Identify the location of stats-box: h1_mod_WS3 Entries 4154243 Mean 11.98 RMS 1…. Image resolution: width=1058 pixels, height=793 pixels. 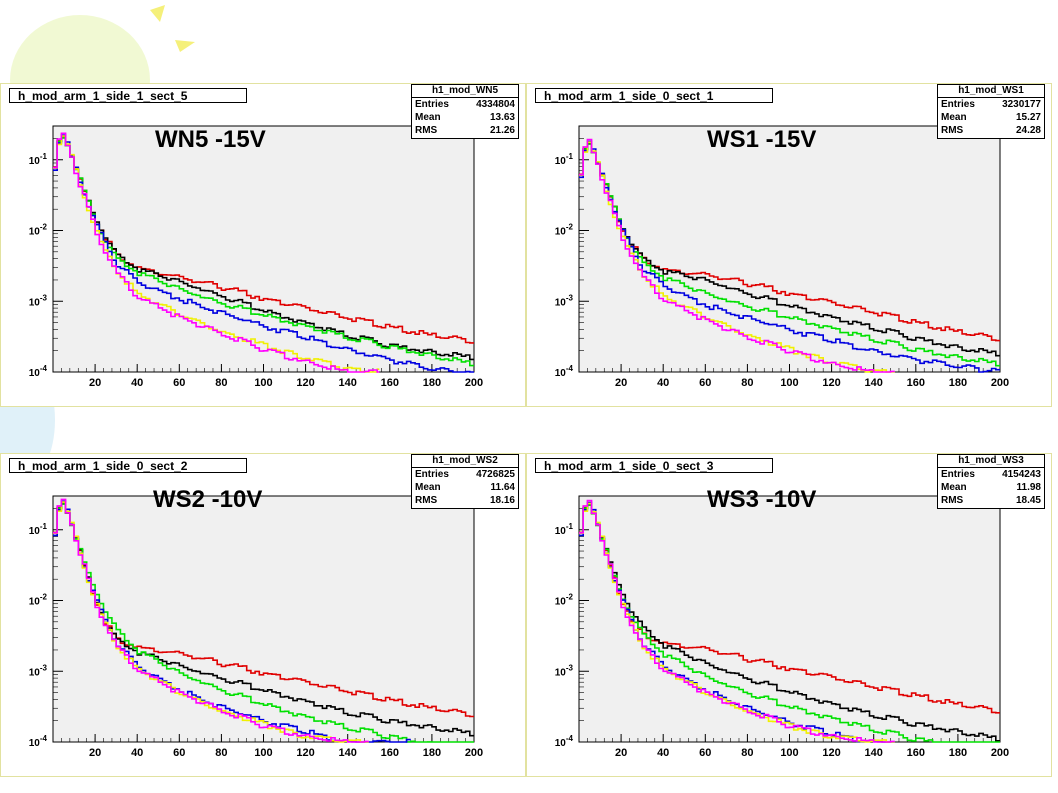
(991, 481).